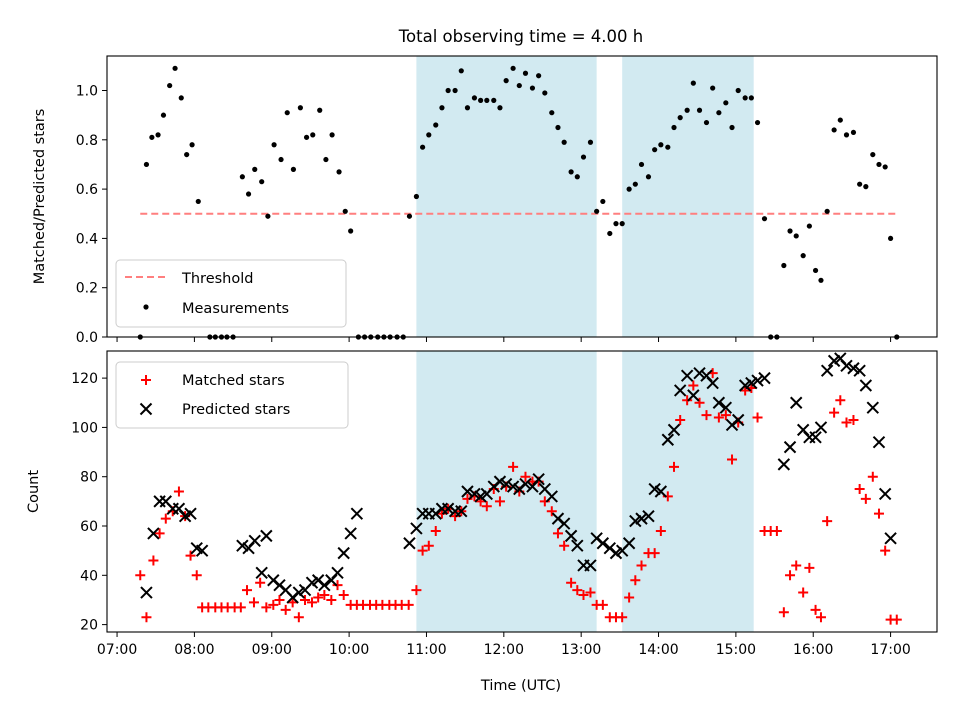 The image size is (960, 720). What do you see at coordinates (87, 289) in the screenshot?
I see `y-tick-label: 0.2` at bounding box center [87, 289].